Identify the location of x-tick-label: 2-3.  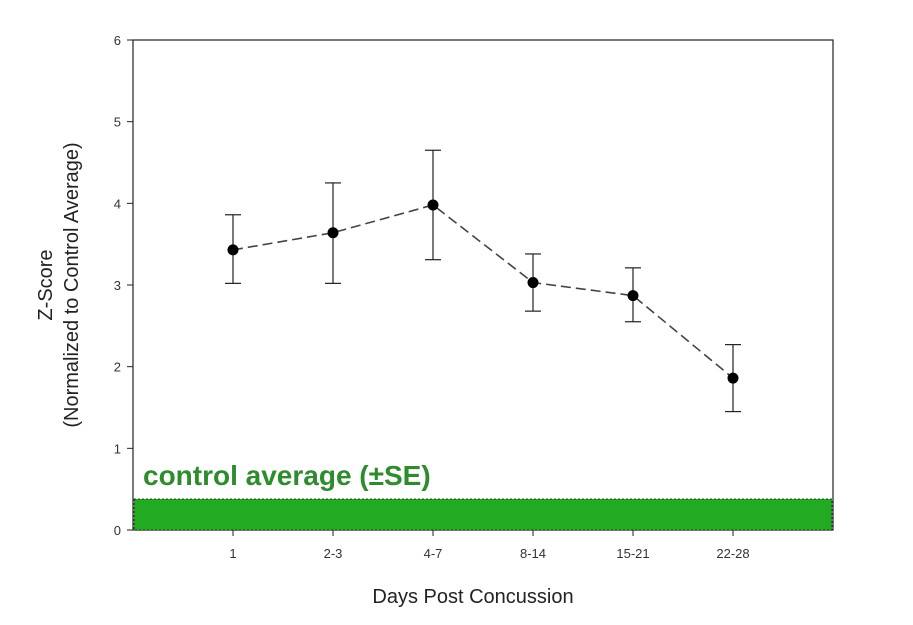
(333, 553).